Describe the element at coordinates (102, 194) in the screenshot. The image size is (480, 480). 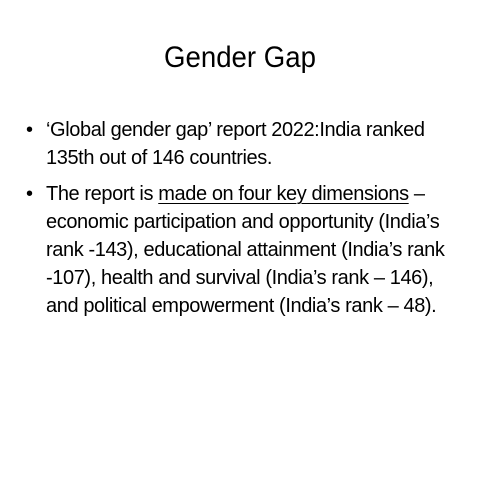
I see `bullet-text-prefix: The report is` at that location.